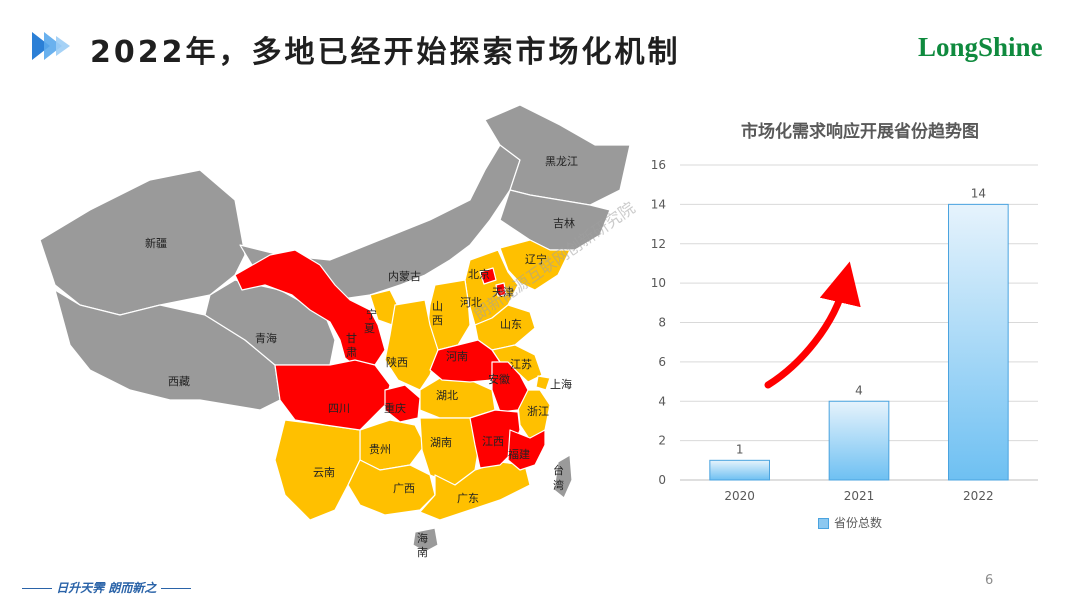  I want to click on data-label-2021: 4, so click(859, 390).